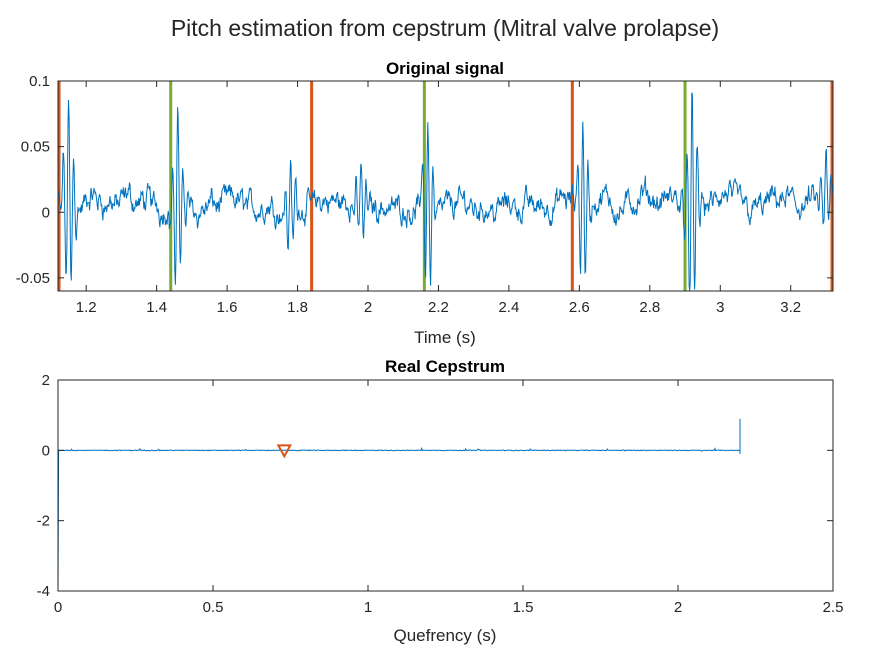  Describe the element at coordinates (445, 366) in the screenshot. I see `real-cepstrum-title: Real Cepstrum` at that location.